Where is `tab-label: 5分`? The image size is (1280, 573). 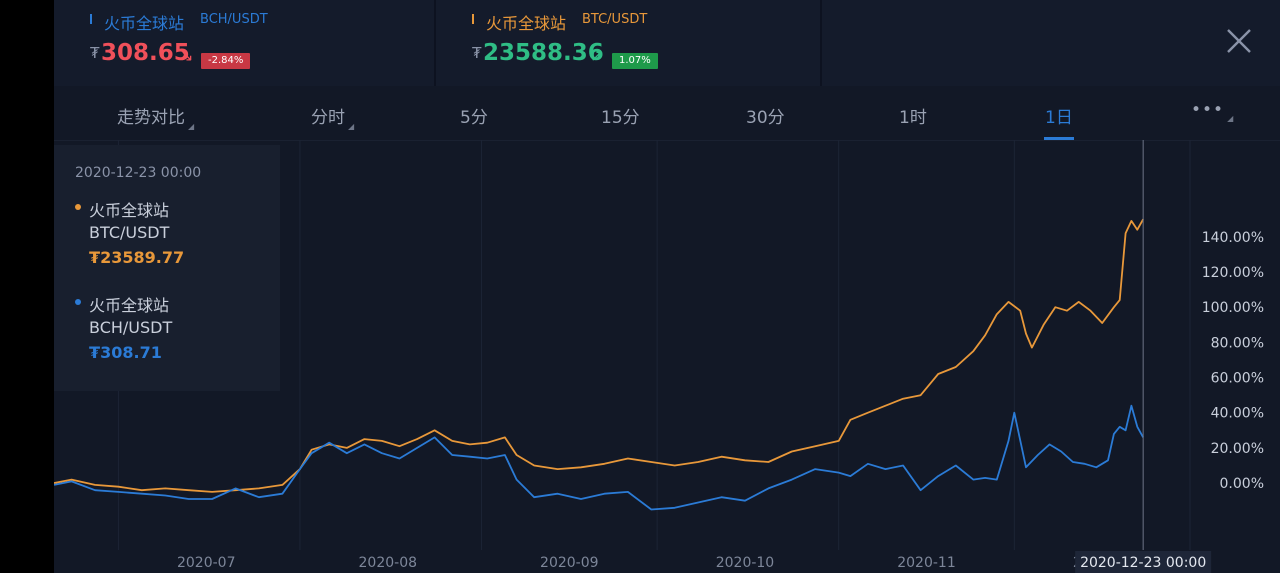 tab-label: 5分 is located at coordinates (474, 118).